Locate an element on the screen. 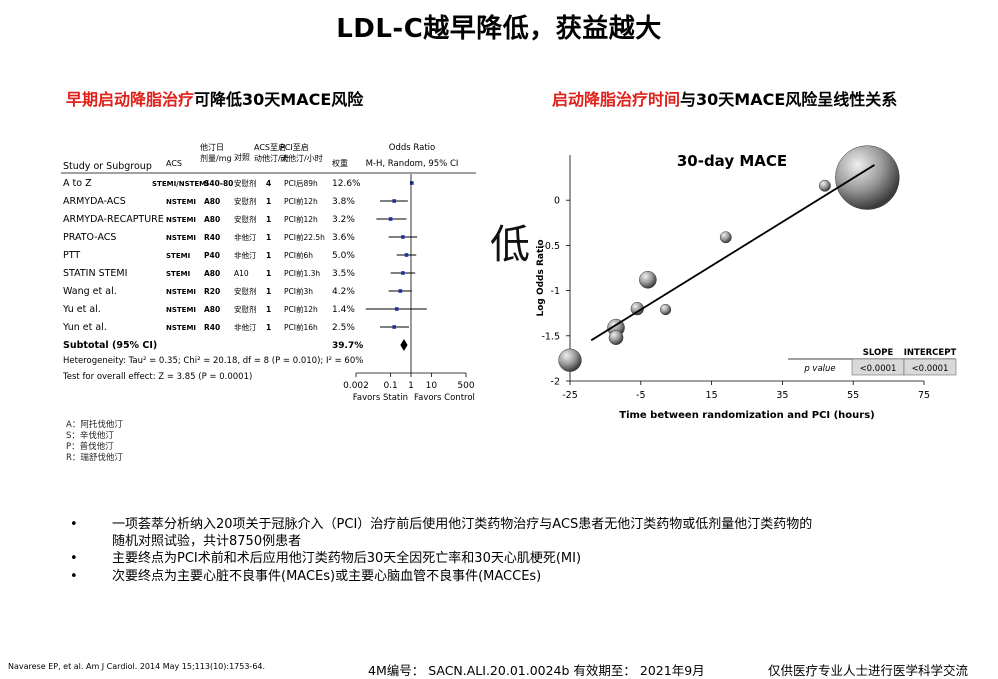  document-code: 4M编号： SACN.ALI.20.01.0024b 有效期至： 2021年9月 is located at coordinates (536, 670).